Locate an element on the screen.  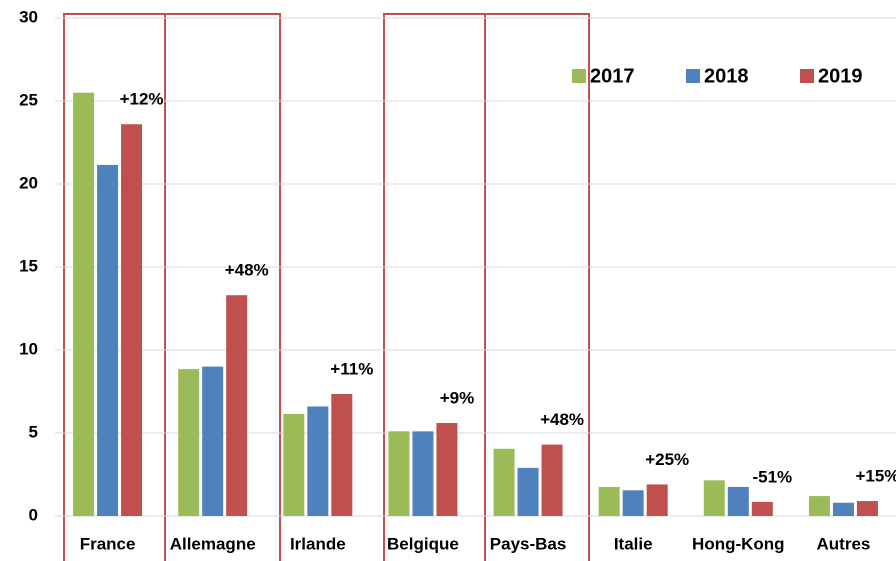
annotation: +11% is located at coordinates (351, 368).